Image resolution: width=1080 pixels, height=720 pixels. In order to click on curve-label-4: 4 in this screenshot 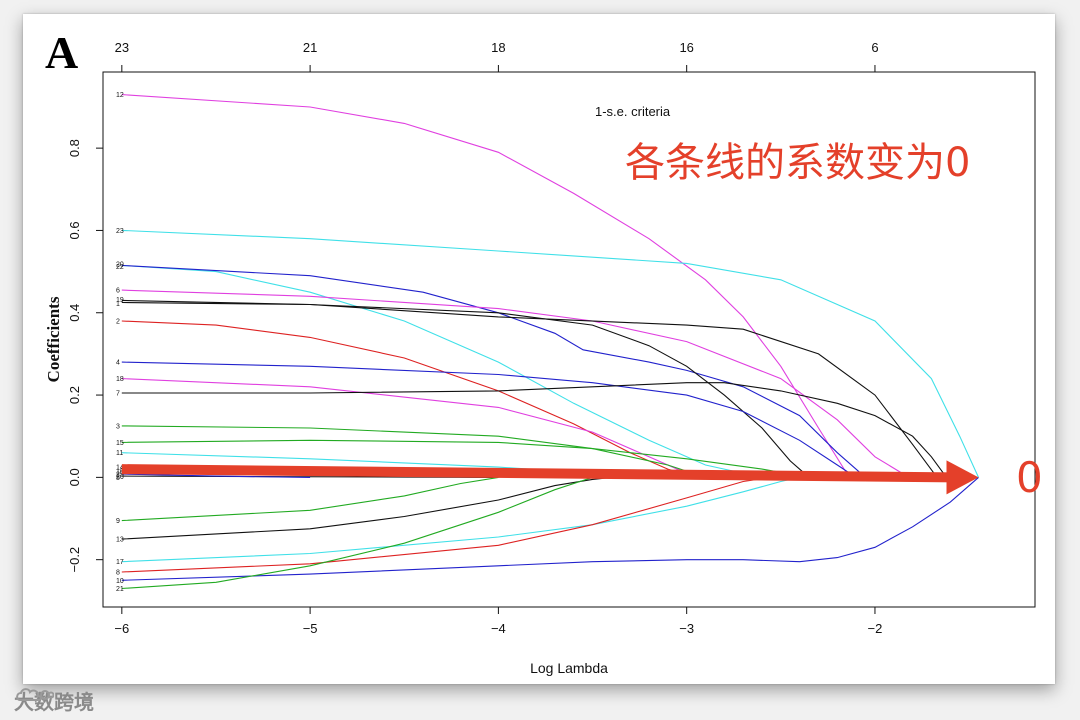, I will do `click(118, 363)`.